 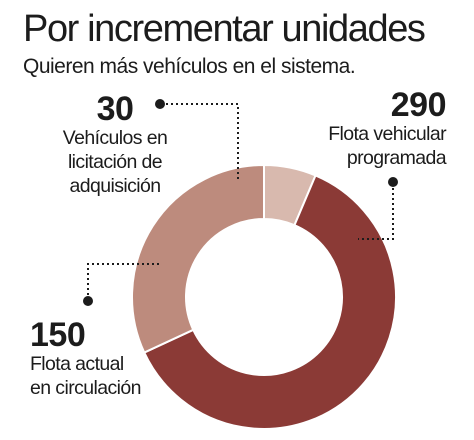 What do you see at coordinates (58, 335) in the screenshot?
I see `slice-value-150: 150` at bounding box center [58, 335].